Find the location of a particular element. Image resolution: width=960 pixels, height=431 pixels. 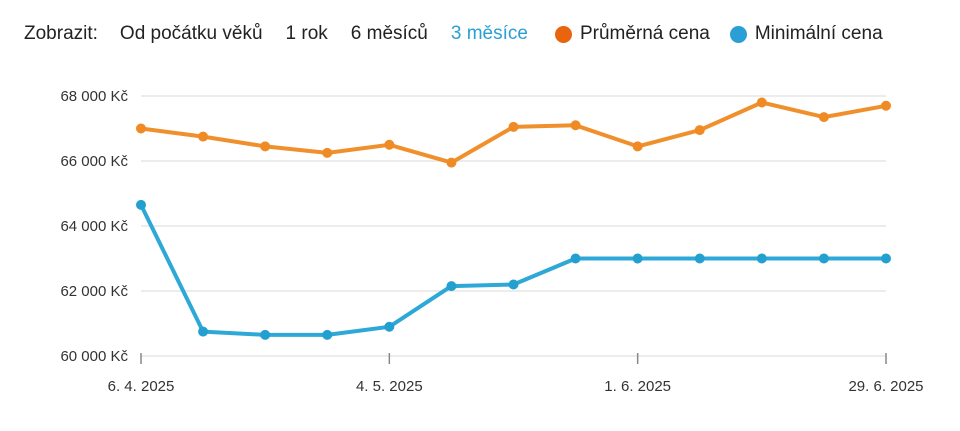

y-tick-label: 60 000 Kč is located at coordinates (94, 356).